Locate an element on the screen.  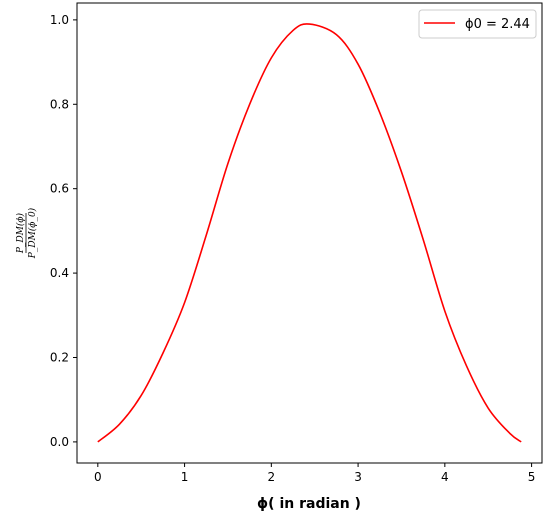
y-axis-title: P_DM(ϕ) P_DM(ϕ_0) is located at coordinates (26, 233).